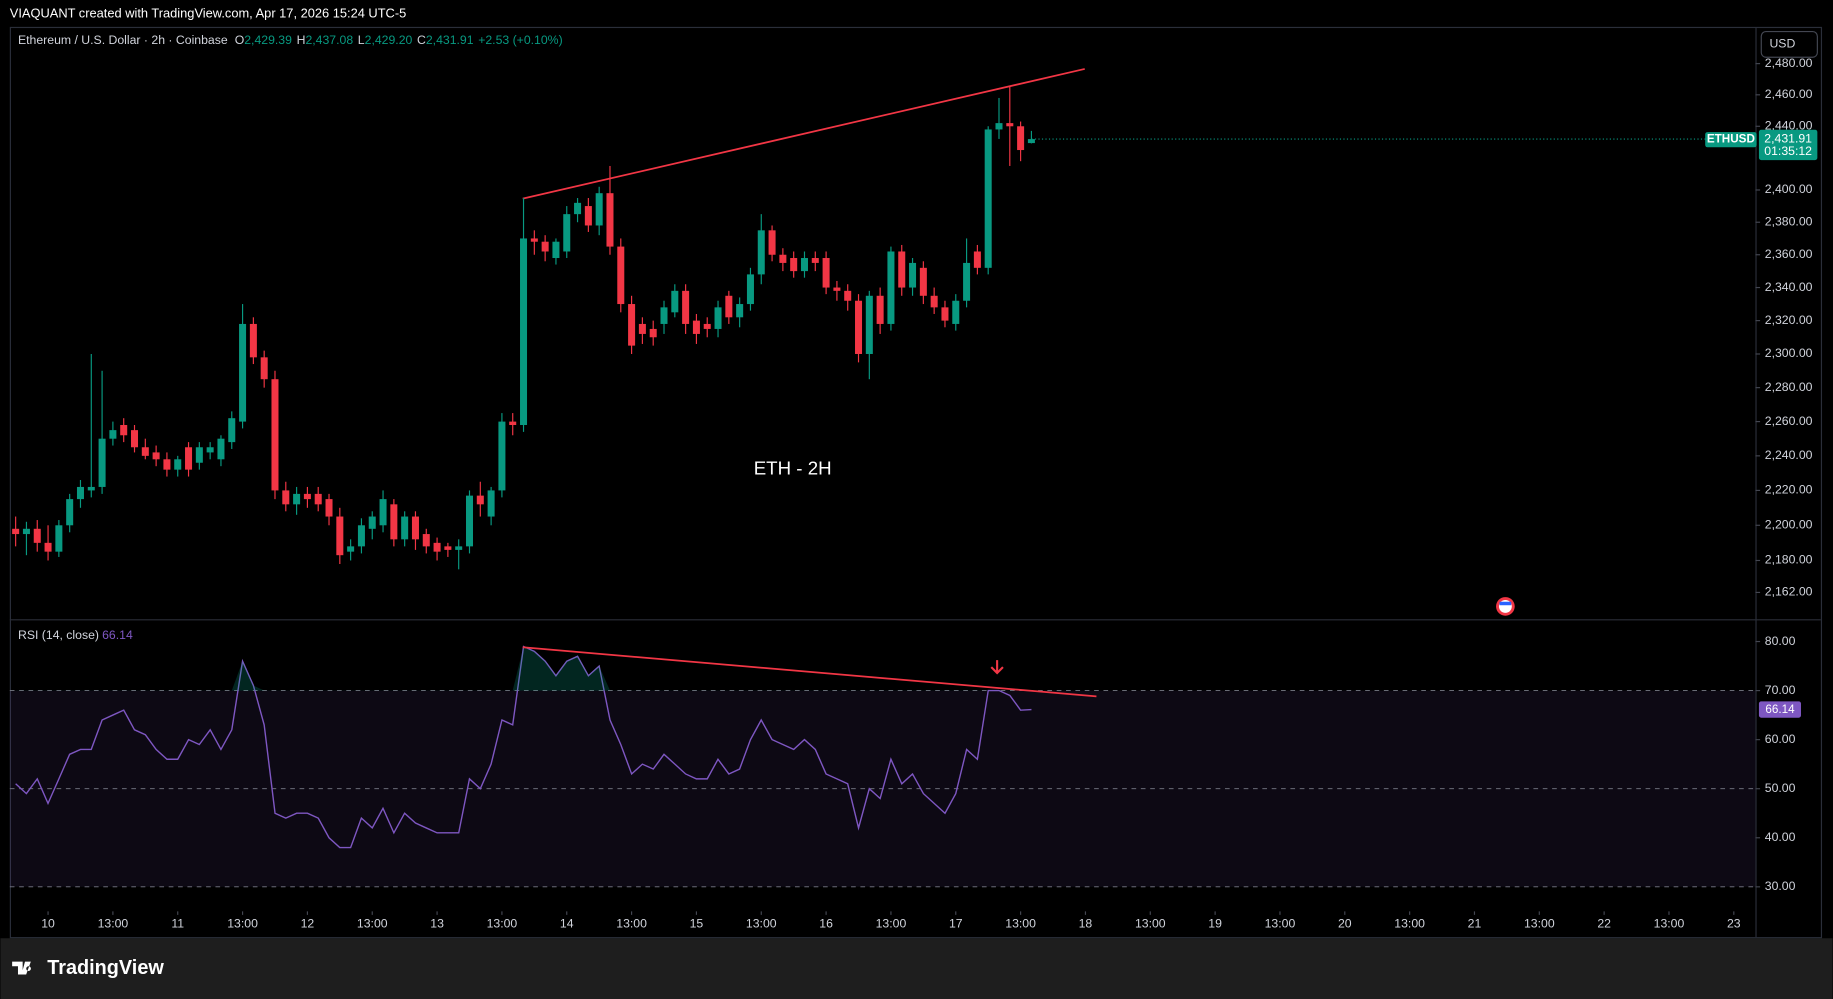 Image resolution: width=1833 pixels, height=999 pixels. What do you see at coordinates (1780, 690) in the screenshot?
I see `y-tick-label: 70.00` at bounding box center [1780, 690].